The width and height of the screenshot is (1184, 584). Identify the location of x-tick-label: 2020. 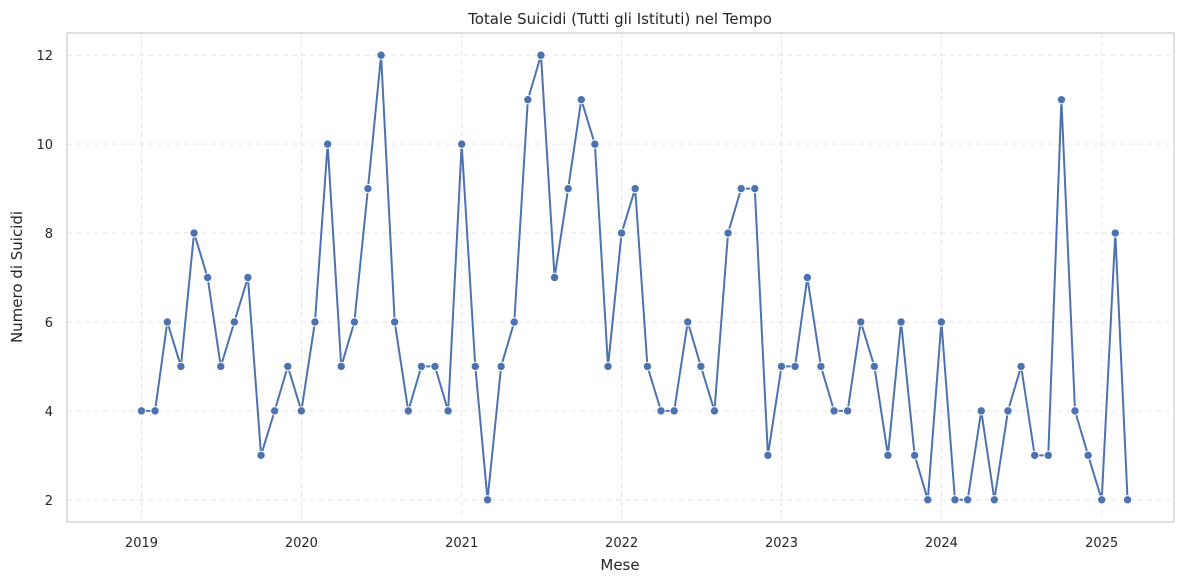
(301, 543).